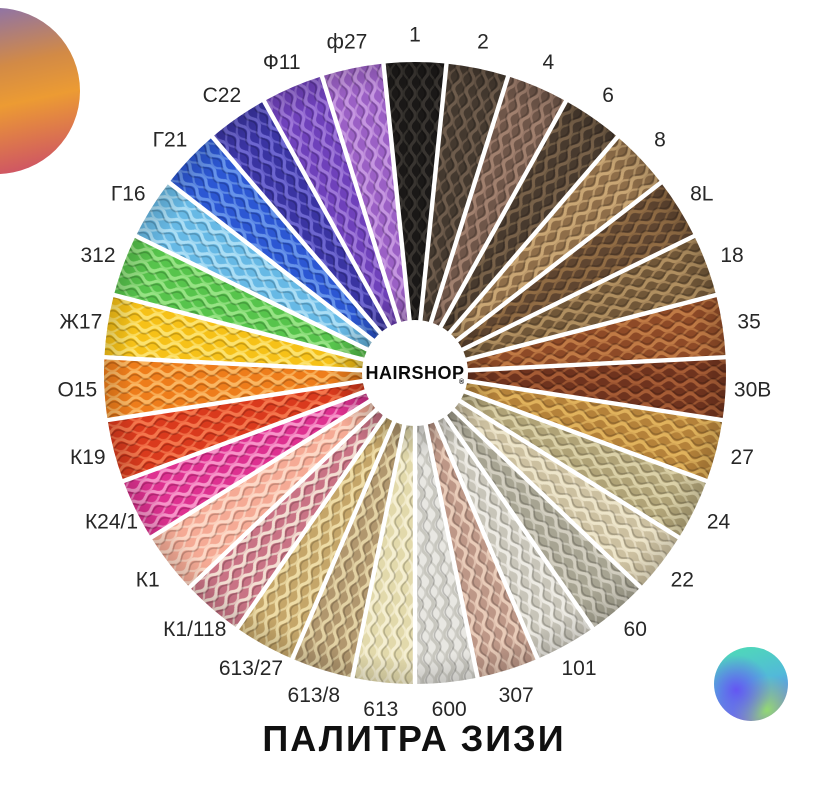  I want to click on segment-label-Ф11: Ф11, so click(282, 62).